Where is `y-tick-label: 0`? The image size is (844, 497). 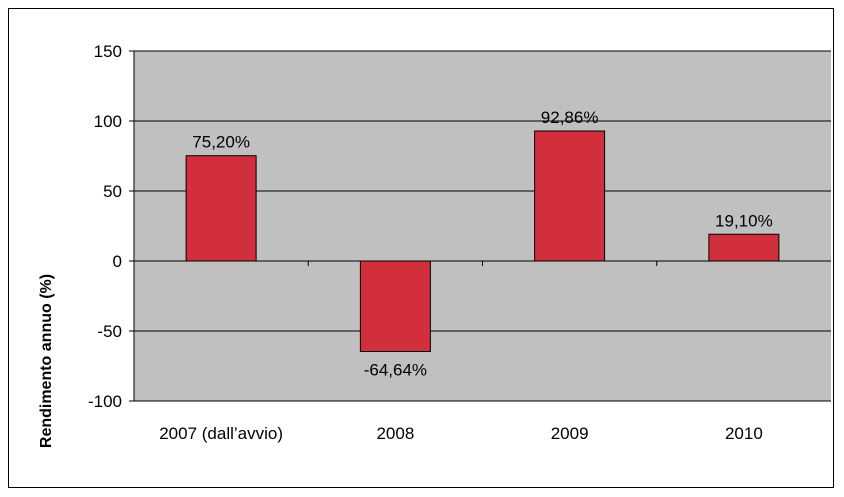
y-tick-label: 0 is located at coordinates (117, 261).